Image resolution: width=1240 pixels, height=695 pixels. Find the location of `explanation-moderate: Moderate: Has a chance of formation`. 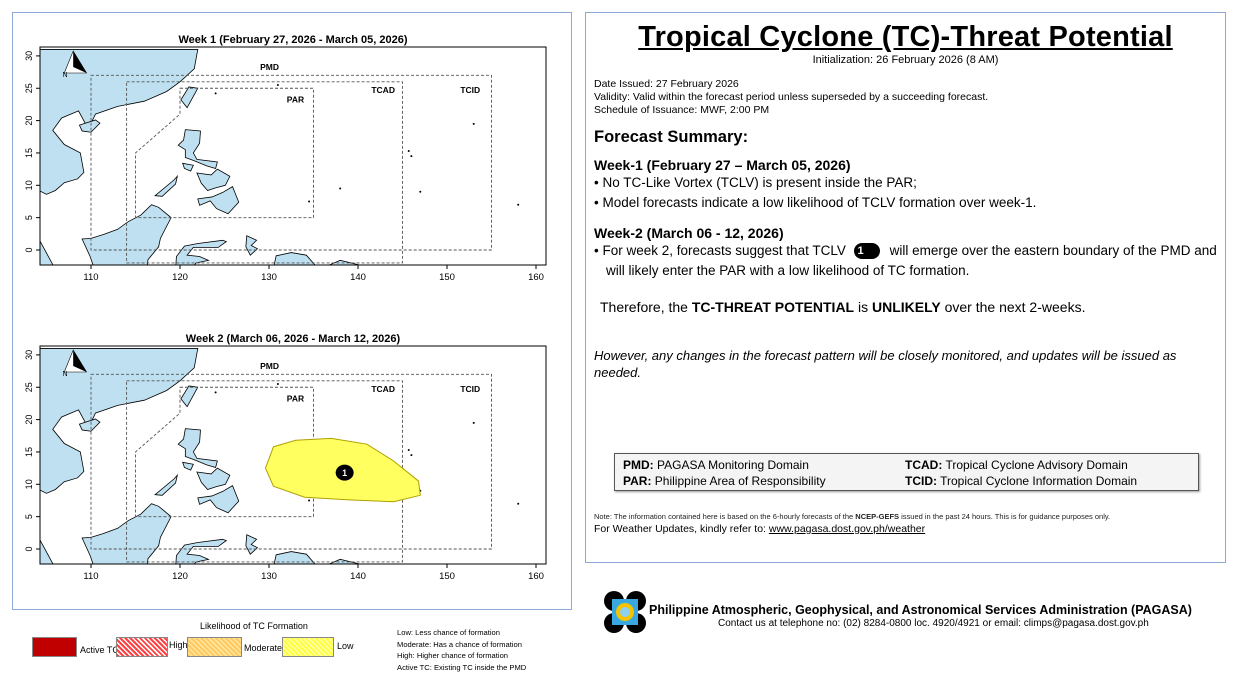

explanation-moderate: Moderate: Has a chance of formation is located at coordinates (459, 644).